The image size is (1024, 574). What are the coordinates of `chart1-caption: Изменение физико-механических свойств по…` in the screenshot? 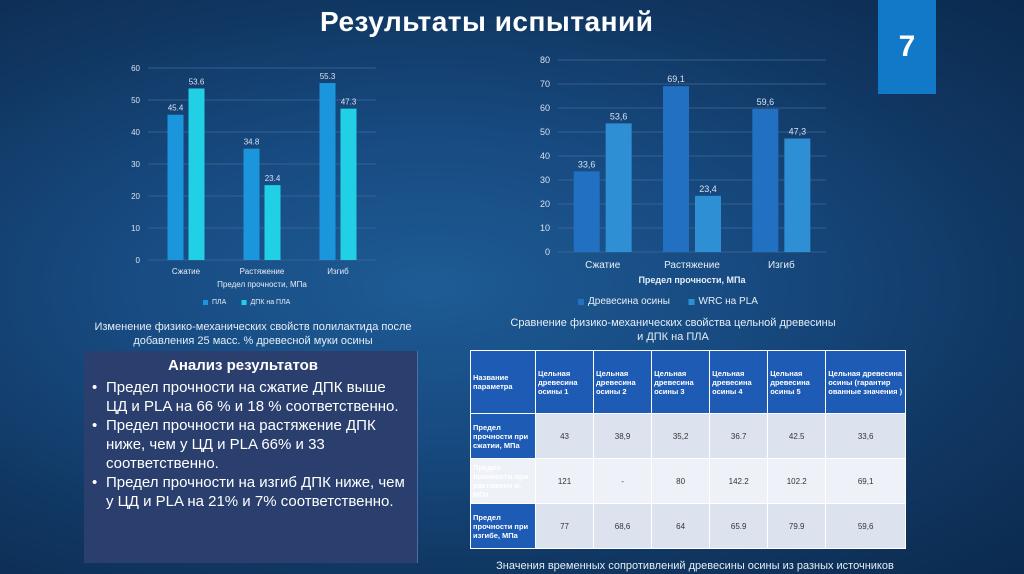 It's located at (253, 334).